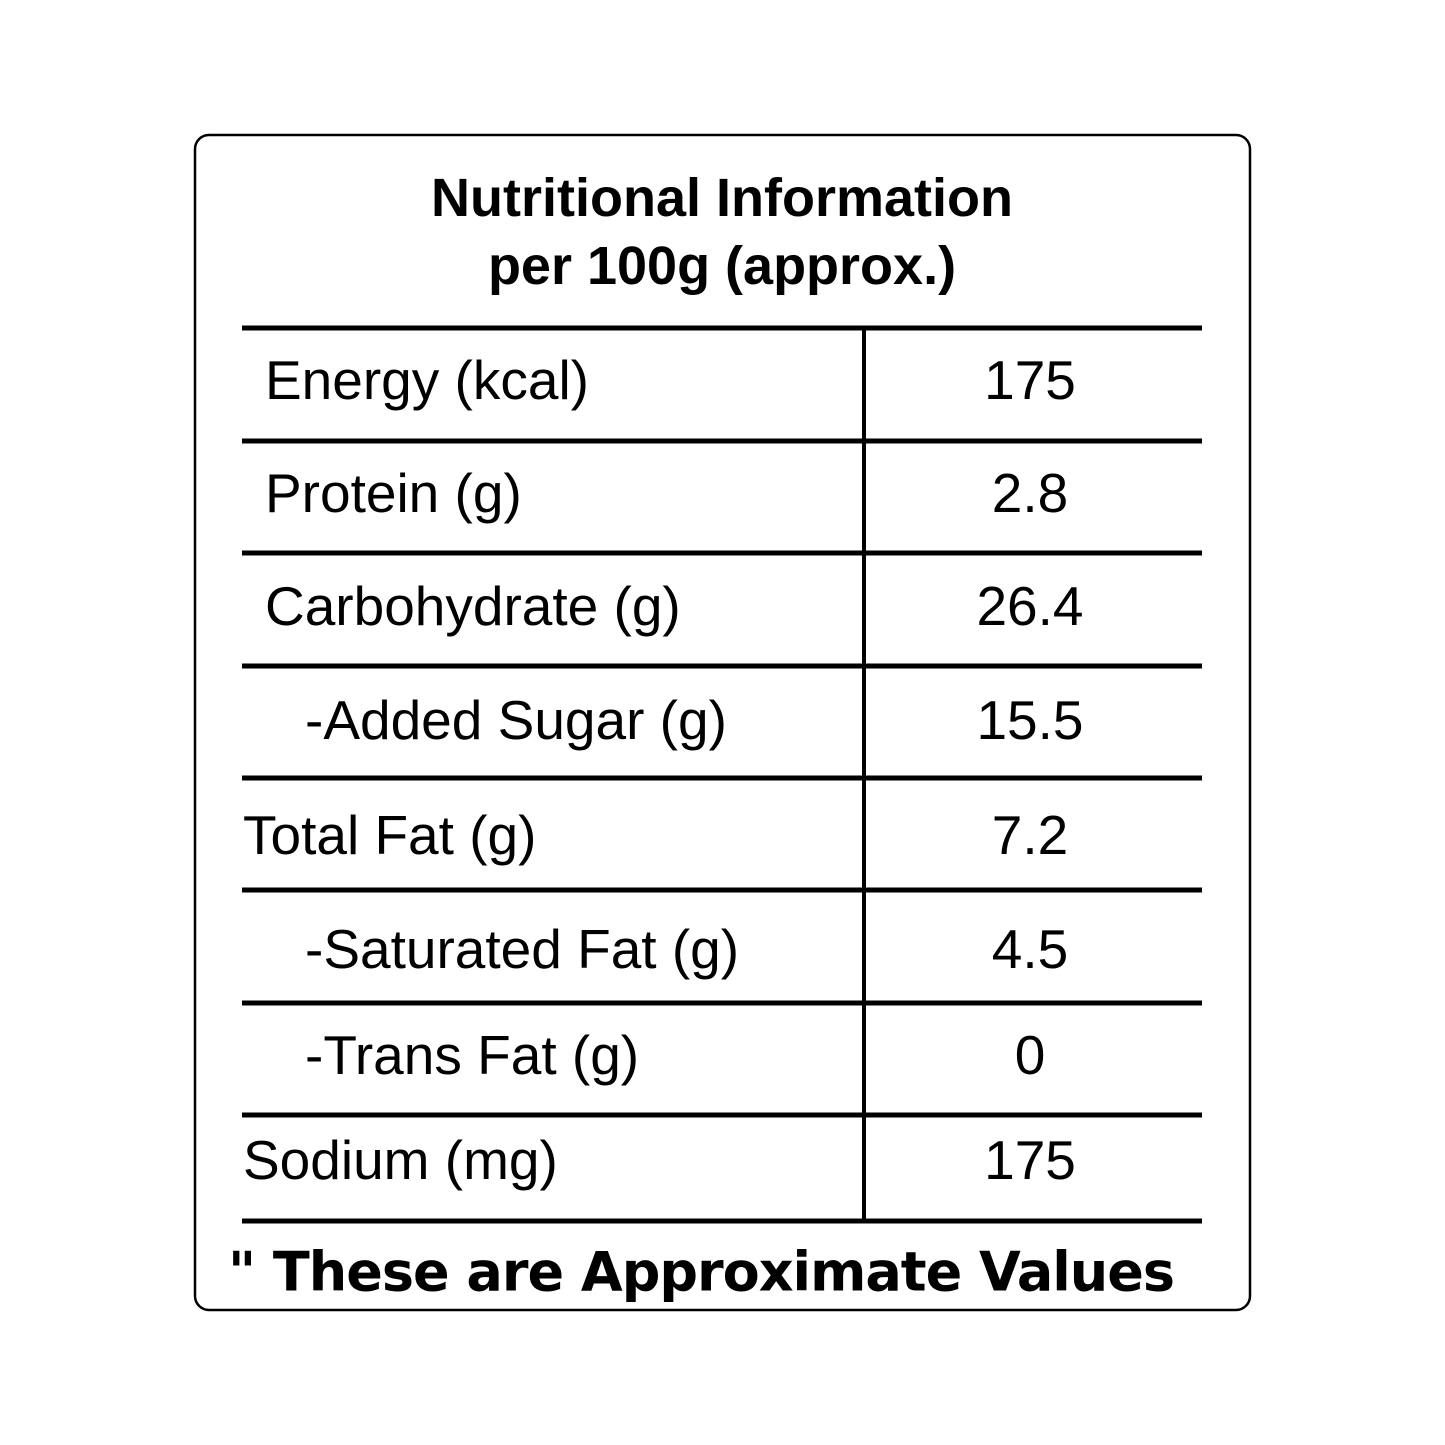 This screenshot has width=1445, height=1445. What do you see at coordinates (400, 1160) in the screenshot?
I see `nutrient-name: Sodium (mg)` at bounding box center [400, 1160].